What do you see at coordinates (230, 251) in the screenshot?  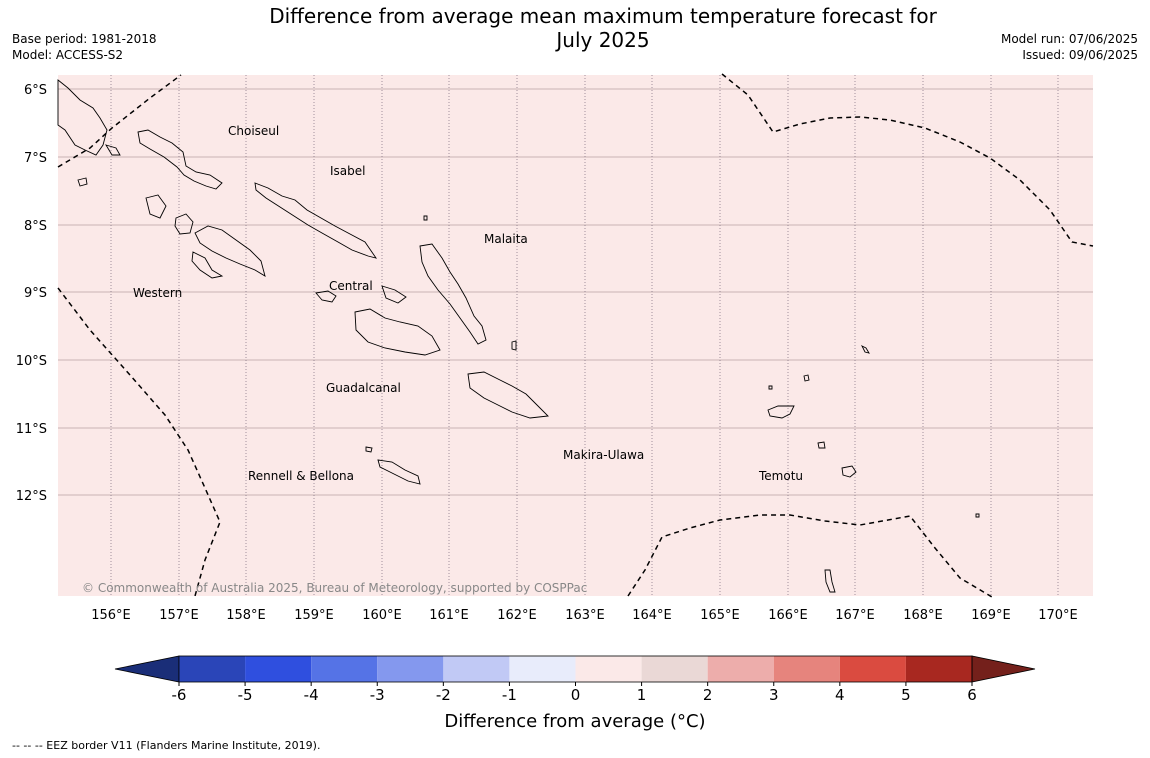 I see `new-georgia-outline` at bounding box center [230, 251].